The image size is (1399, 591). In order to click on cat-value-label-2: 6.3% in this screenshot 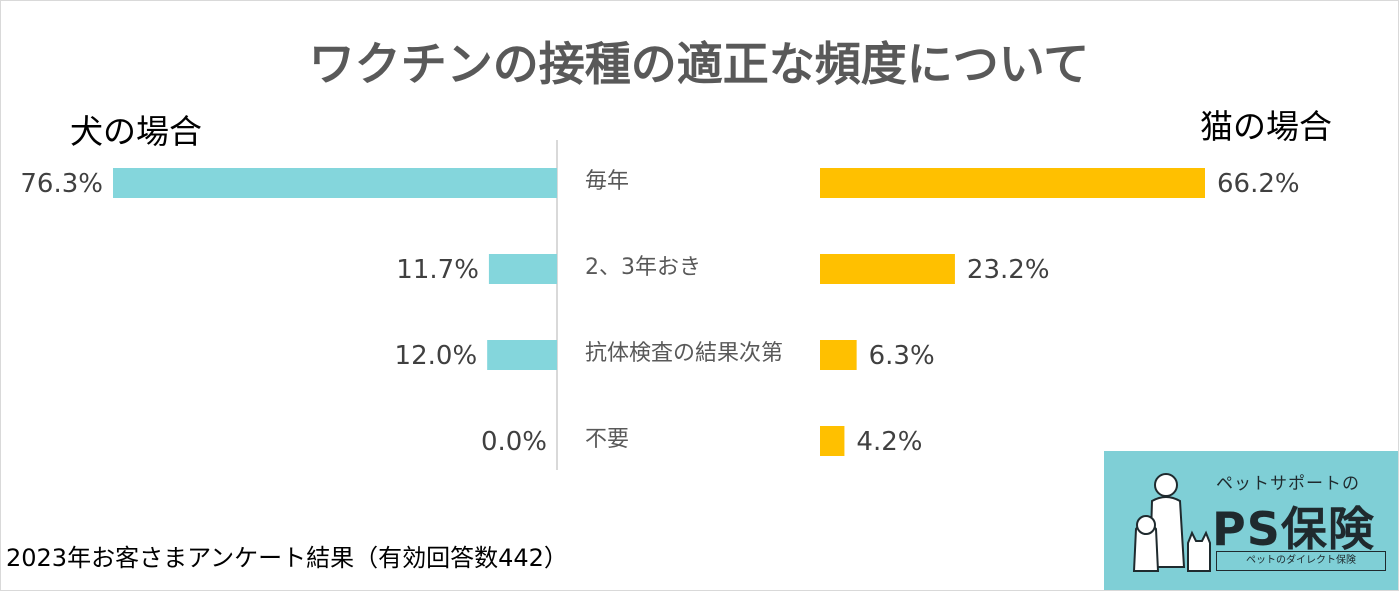, I will do `click(902, 356)`.